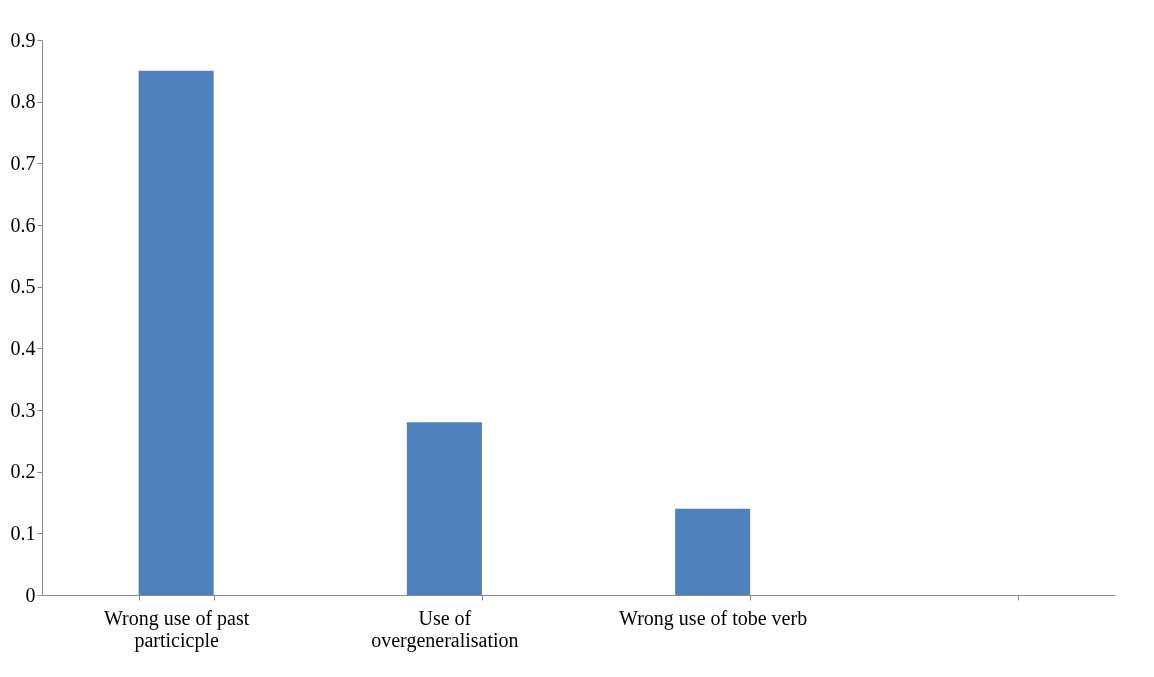 This screenshot has width=1154, height=677. I want to click on x-tick-label: Wrong use of tobe verb, so click(713, 618).